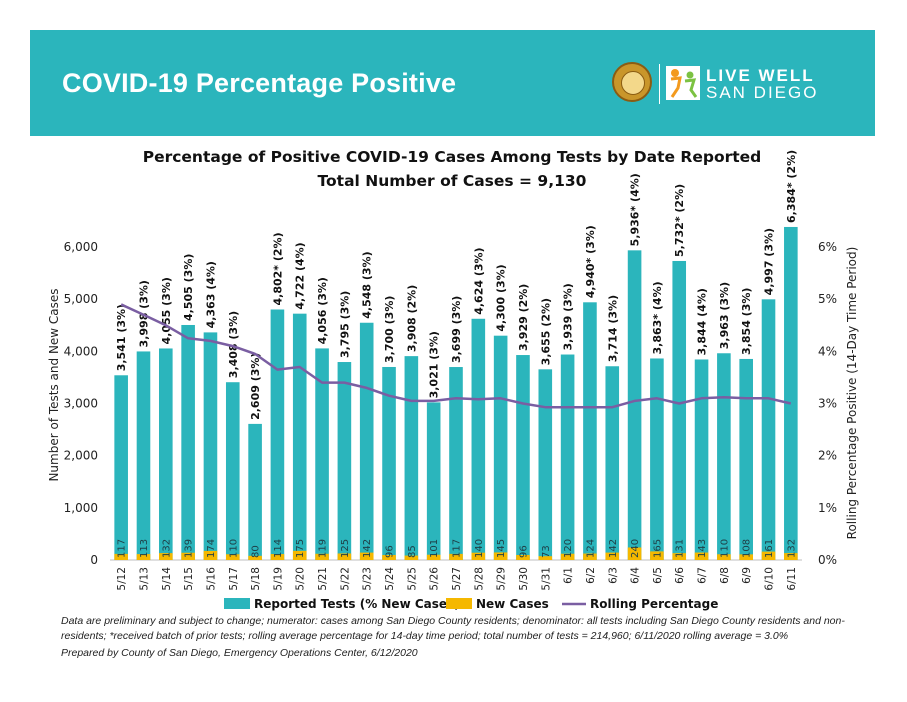 The width and height of the screenshot is (907, 702). What do you see at coordinates (762, 92) in the screenshot?
I see `logo-text-line2: SAN DIEGO` at bounding box center [762, 92].